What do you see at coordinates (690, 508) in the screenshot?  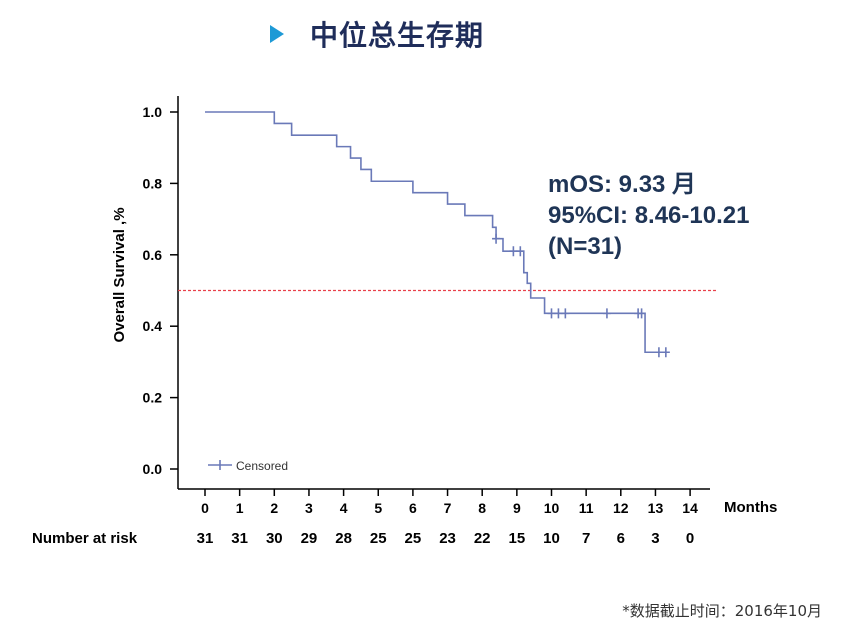 I see `x-tick-label: 14` at bounding box center [690, 508].